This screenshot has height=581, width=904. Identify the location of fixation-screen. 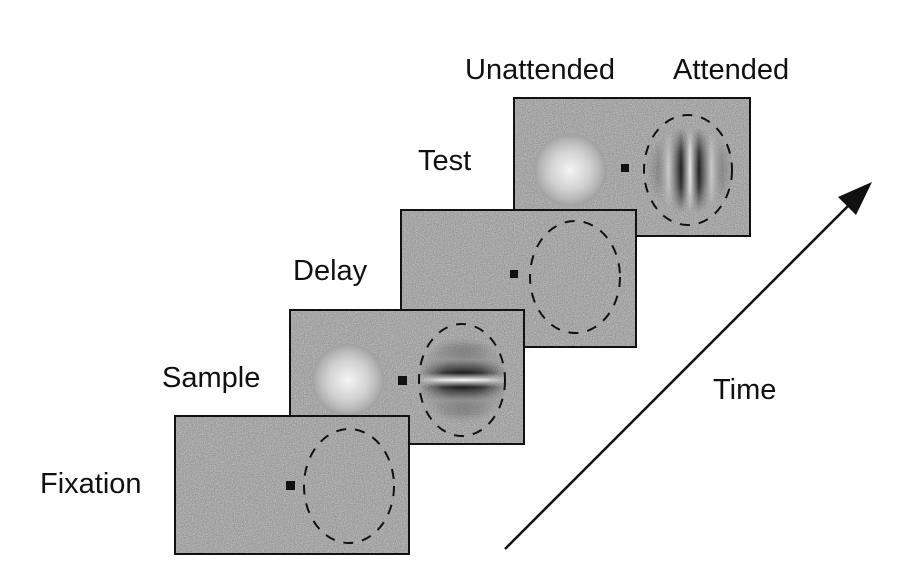
(292, 485).